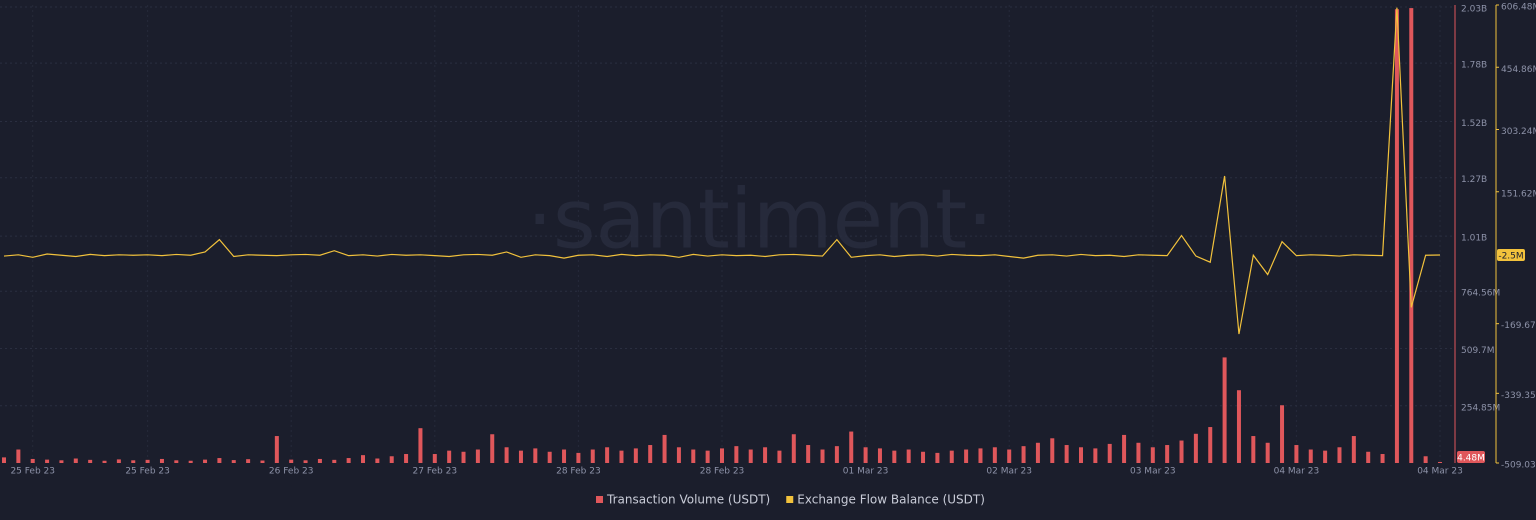 This screenshot has height=520, width=1536. Describe the element at coordinates (1518, 466) in the screenshot. I see `y2-tick-label: -509.03M` at that location.